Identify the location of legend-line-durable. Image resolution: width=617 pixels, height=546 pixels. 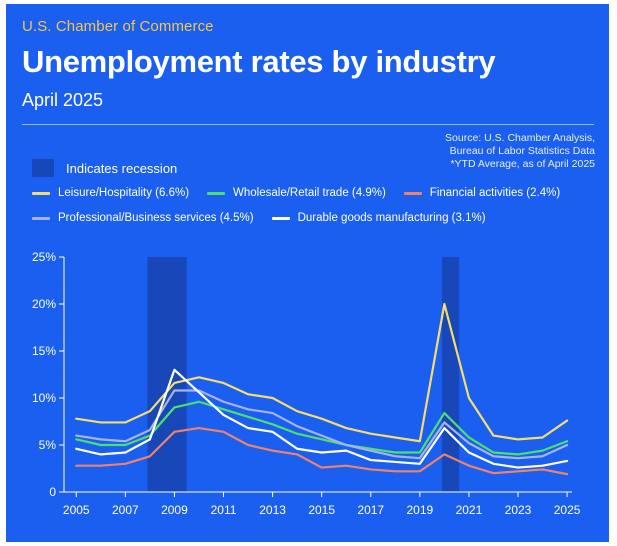
(280, 218).